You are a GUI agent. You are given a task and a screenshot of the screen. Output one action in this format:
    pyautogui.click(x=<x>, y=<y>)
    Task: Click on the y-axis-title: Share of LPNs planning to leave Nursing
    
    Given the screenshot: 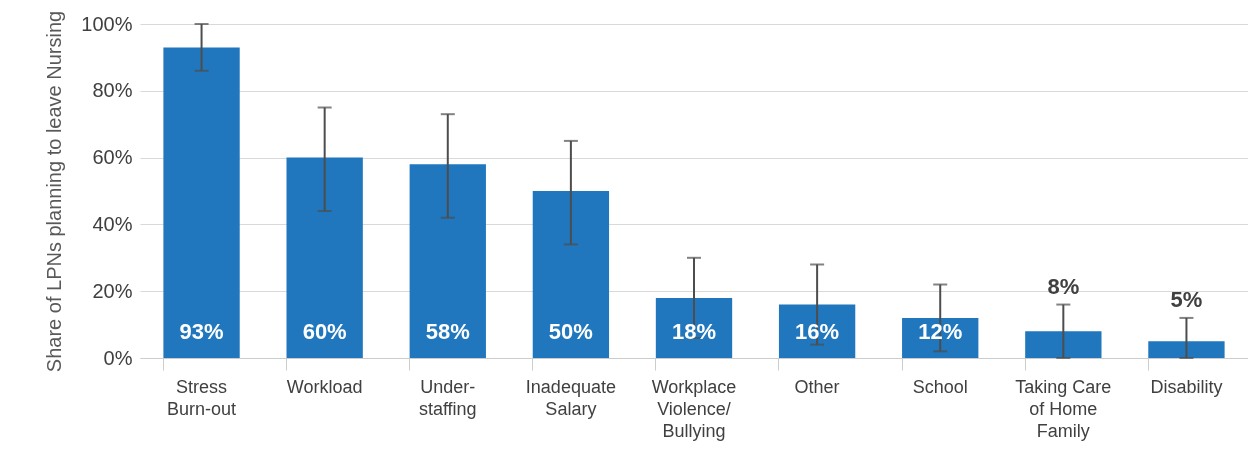 What is the action you would take?
    pyautogui.click(x=54, y=191)
    